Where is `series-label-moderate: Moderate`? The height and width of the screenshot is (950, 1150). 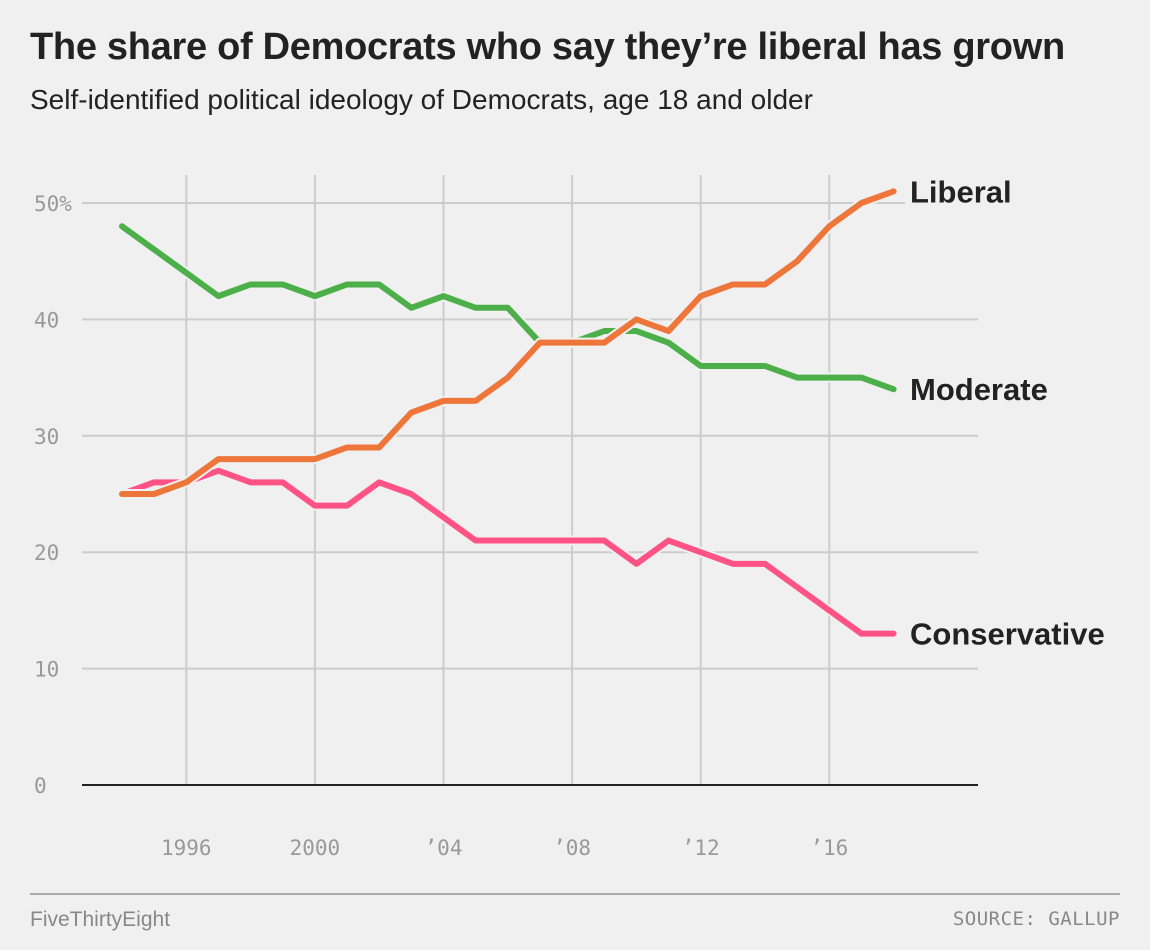 series-label-moderate: Moderate is located at coordinates (979, 389).